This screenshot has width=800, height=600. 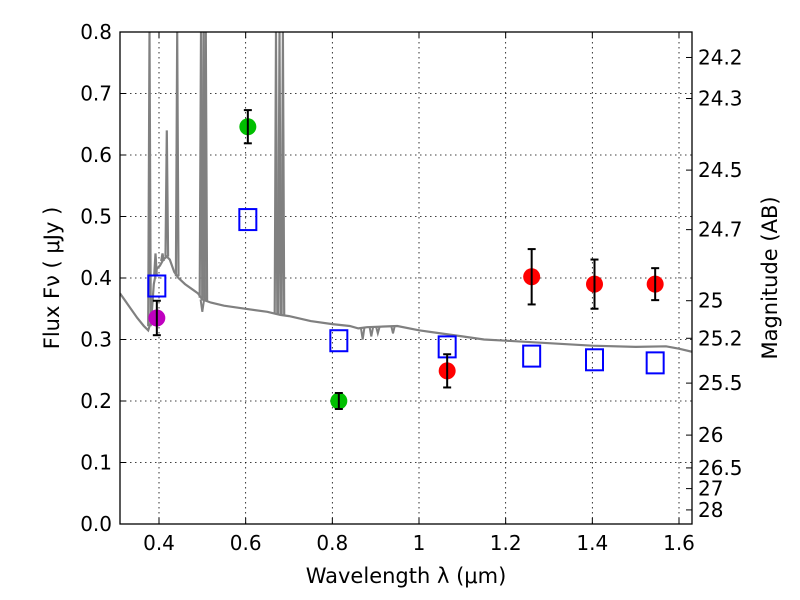 What do you see at coordinates (246, 543) in the screenshot?
I see `x-tick-label: 0.6` at bounding box center [246, 543].